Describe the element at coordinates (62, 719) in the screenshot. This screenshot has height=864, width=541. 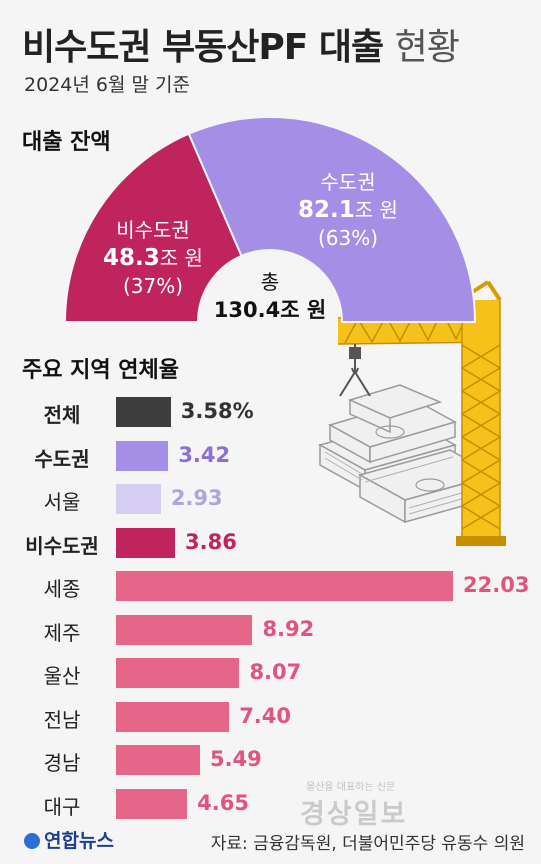
I see `bar-category-label: 전남` at that location.